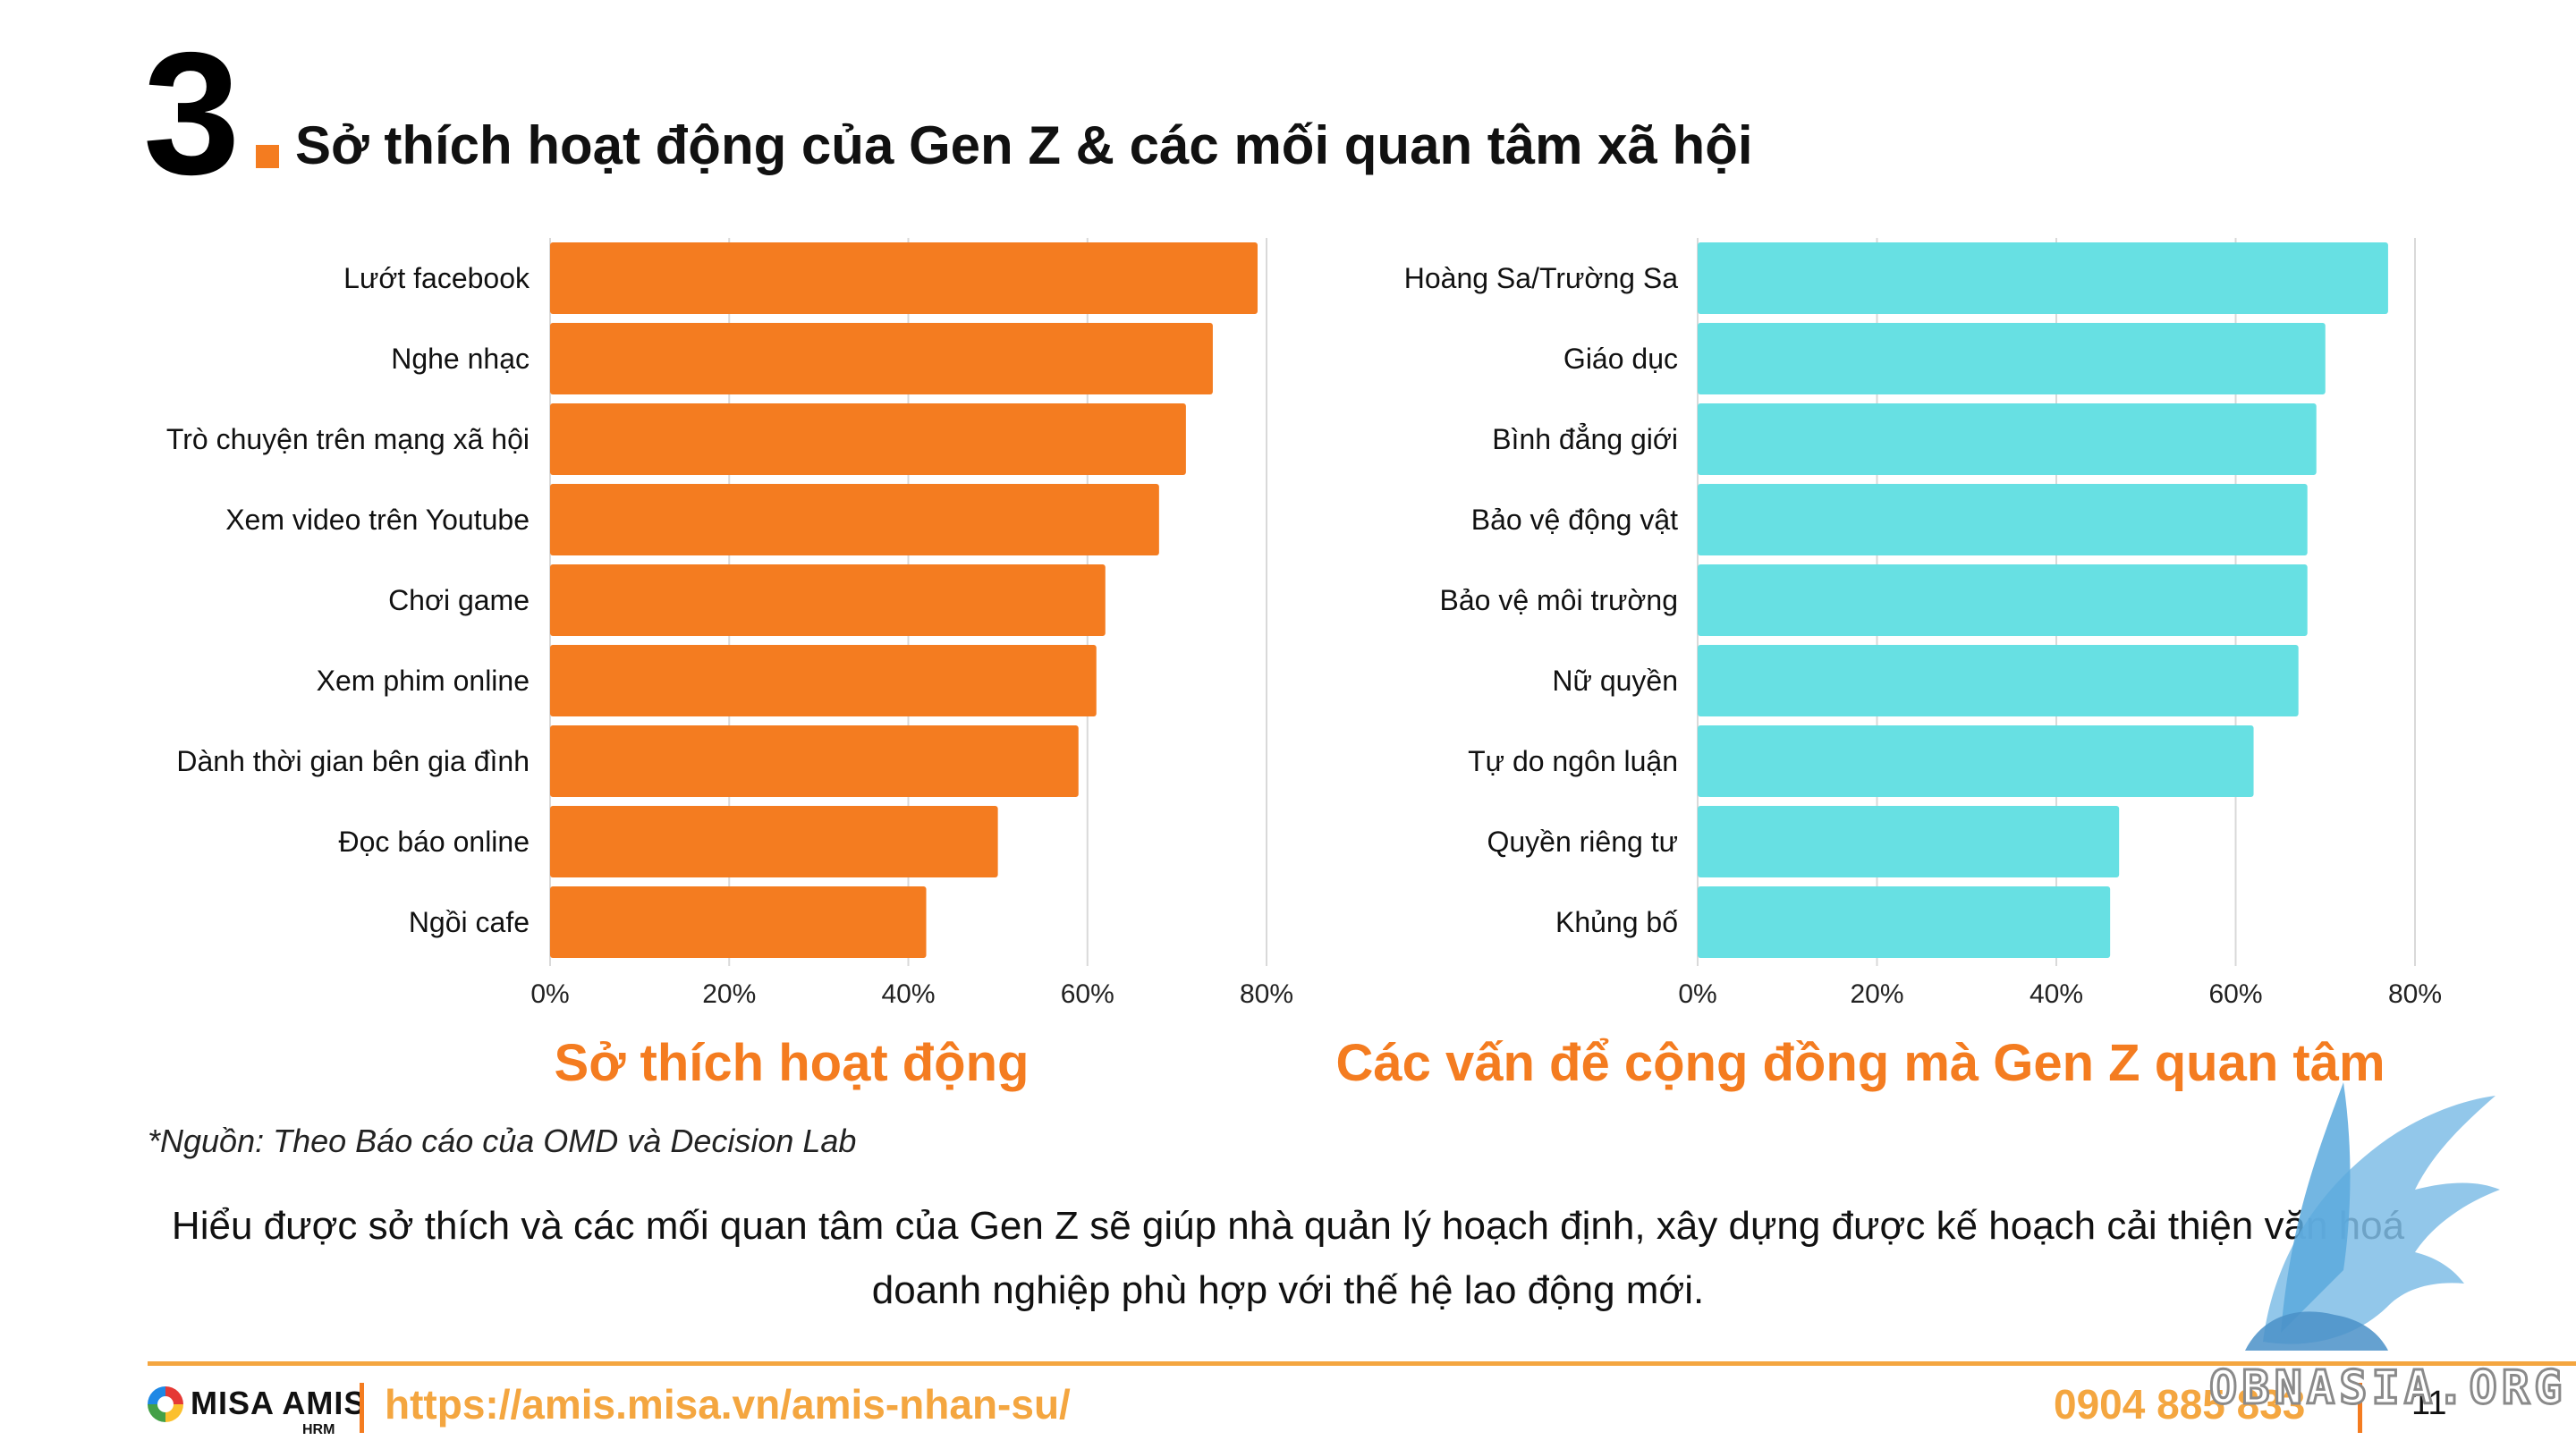 The width and height of the screenshot is (2576, 1449). What do you see at coordinates (1620, 359) in the screenshot?
I see `issue-category-label: Giáo dục` at bounding box center [1620, 359].